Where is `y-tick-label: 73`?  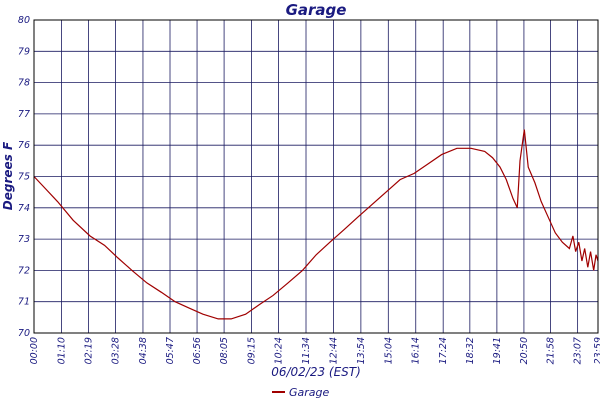
y-tick-label: 73 is located at coordinates (24, 239).